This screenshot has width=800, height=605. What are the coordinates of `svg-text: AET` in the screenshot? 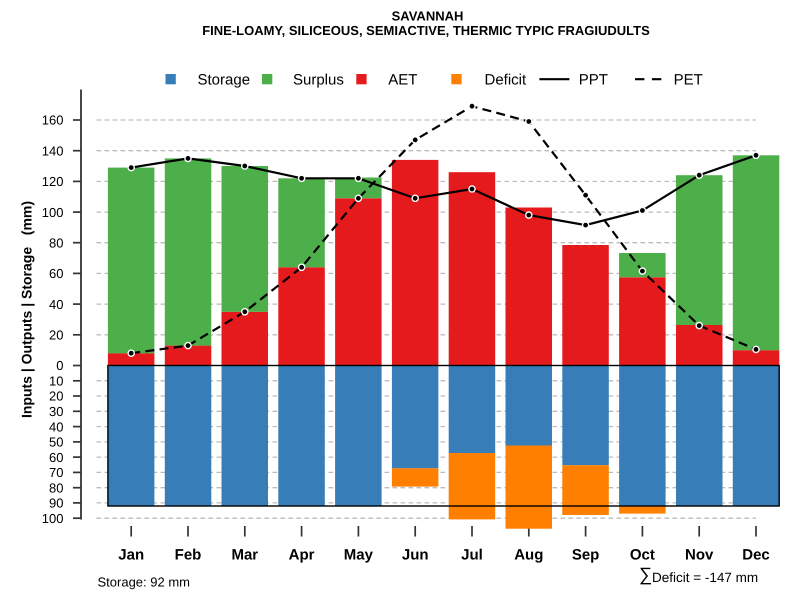 It's located at (402, 80).